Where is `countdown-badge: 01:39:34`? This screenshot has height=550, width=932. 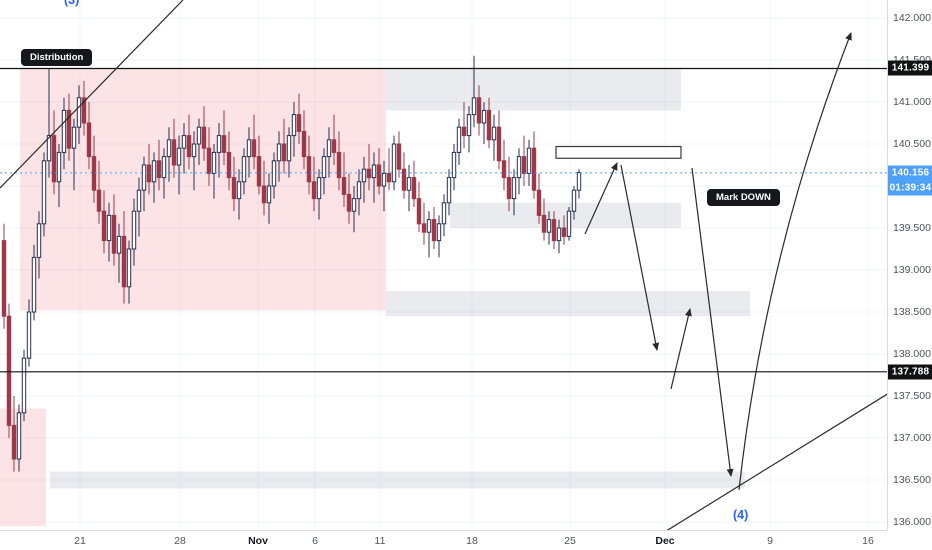 countdown-badge: 01:39:34 is located at coordinates (910, 188).